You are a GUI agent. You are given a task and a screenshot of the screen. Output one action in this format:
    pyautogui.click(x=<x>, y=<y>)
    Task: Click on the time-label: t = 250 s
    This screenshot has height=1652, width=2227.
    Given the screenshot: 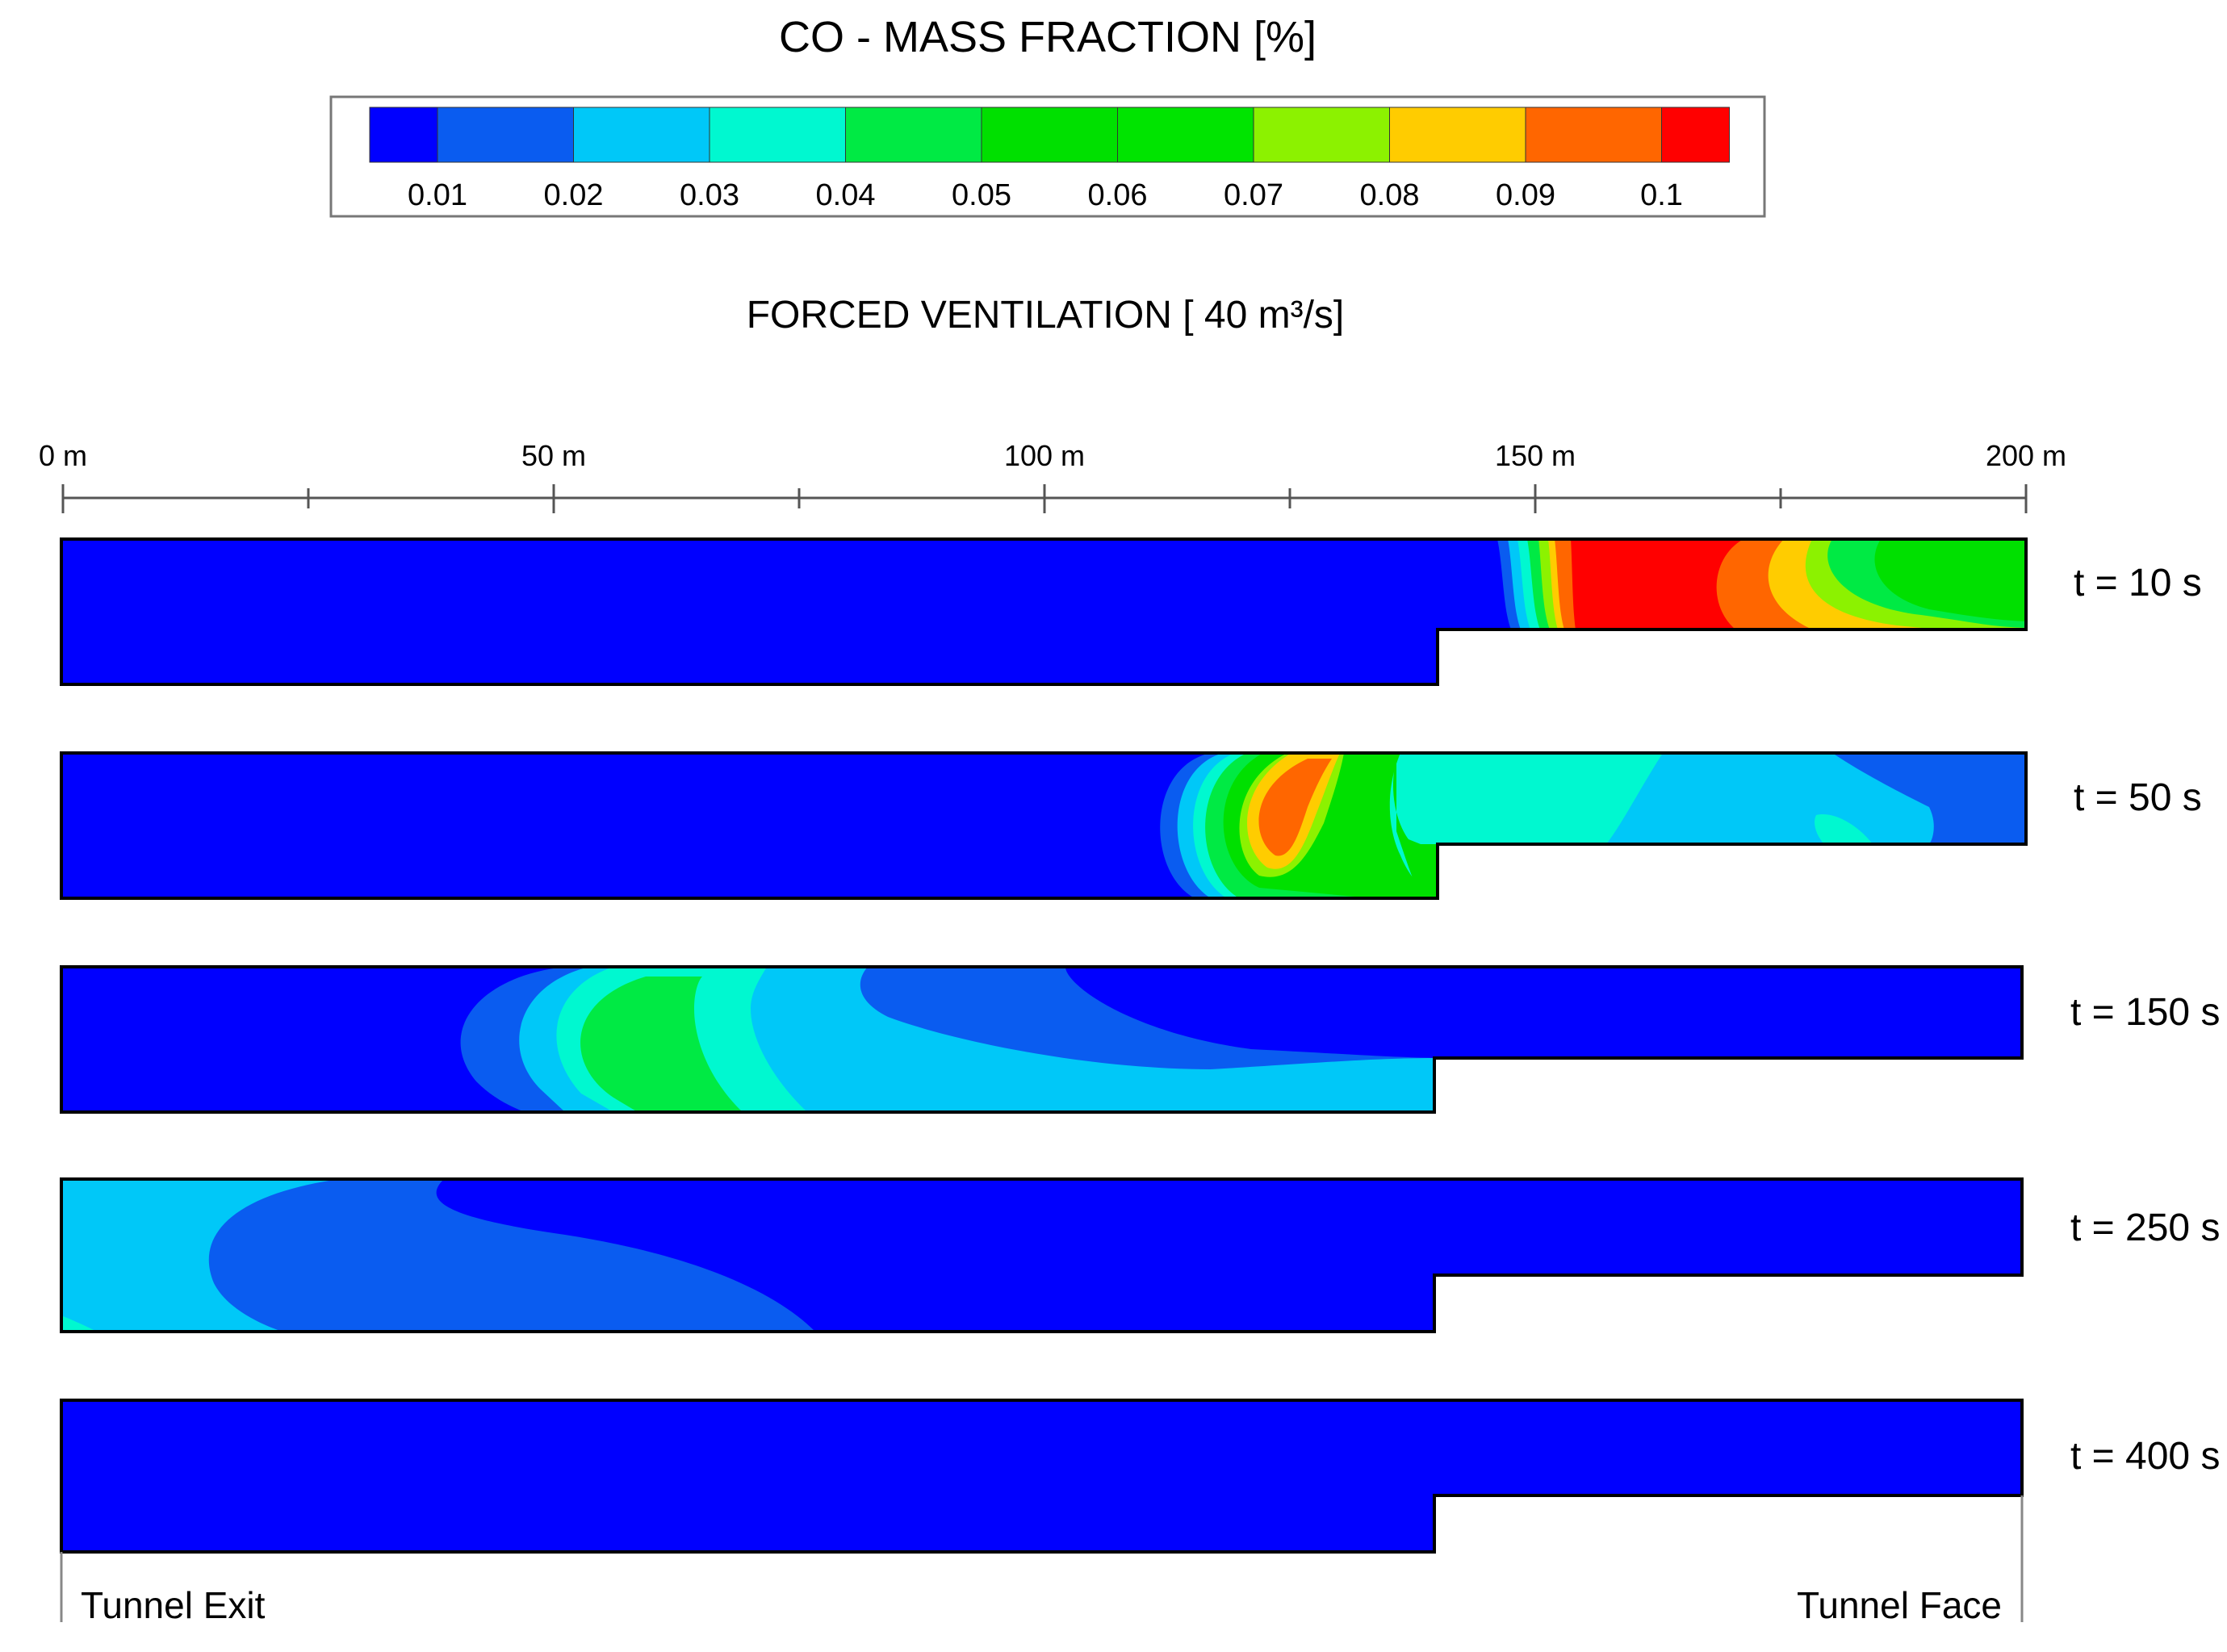 What is the action you would take?
    pyautogui.click(x=2145, y=1228)
    